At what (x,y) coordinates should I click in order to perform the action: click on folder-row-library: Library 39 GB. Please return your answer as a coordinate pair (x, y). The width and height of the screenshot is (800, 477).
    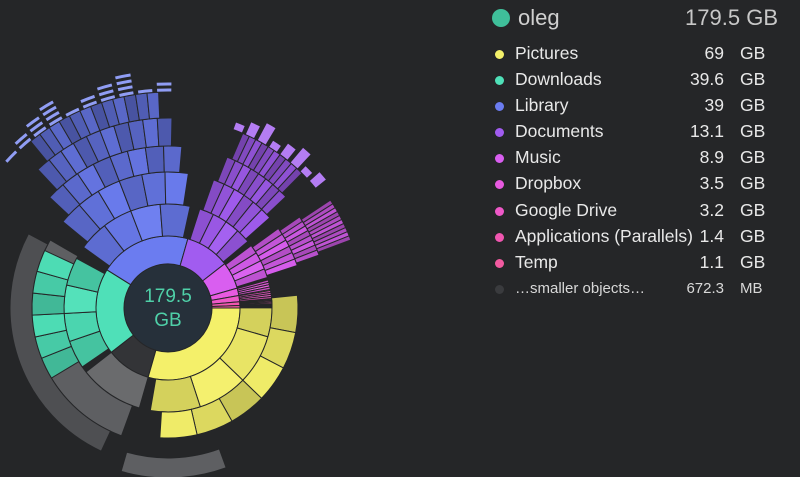
    Looking at the image, I should click on (640, 107).